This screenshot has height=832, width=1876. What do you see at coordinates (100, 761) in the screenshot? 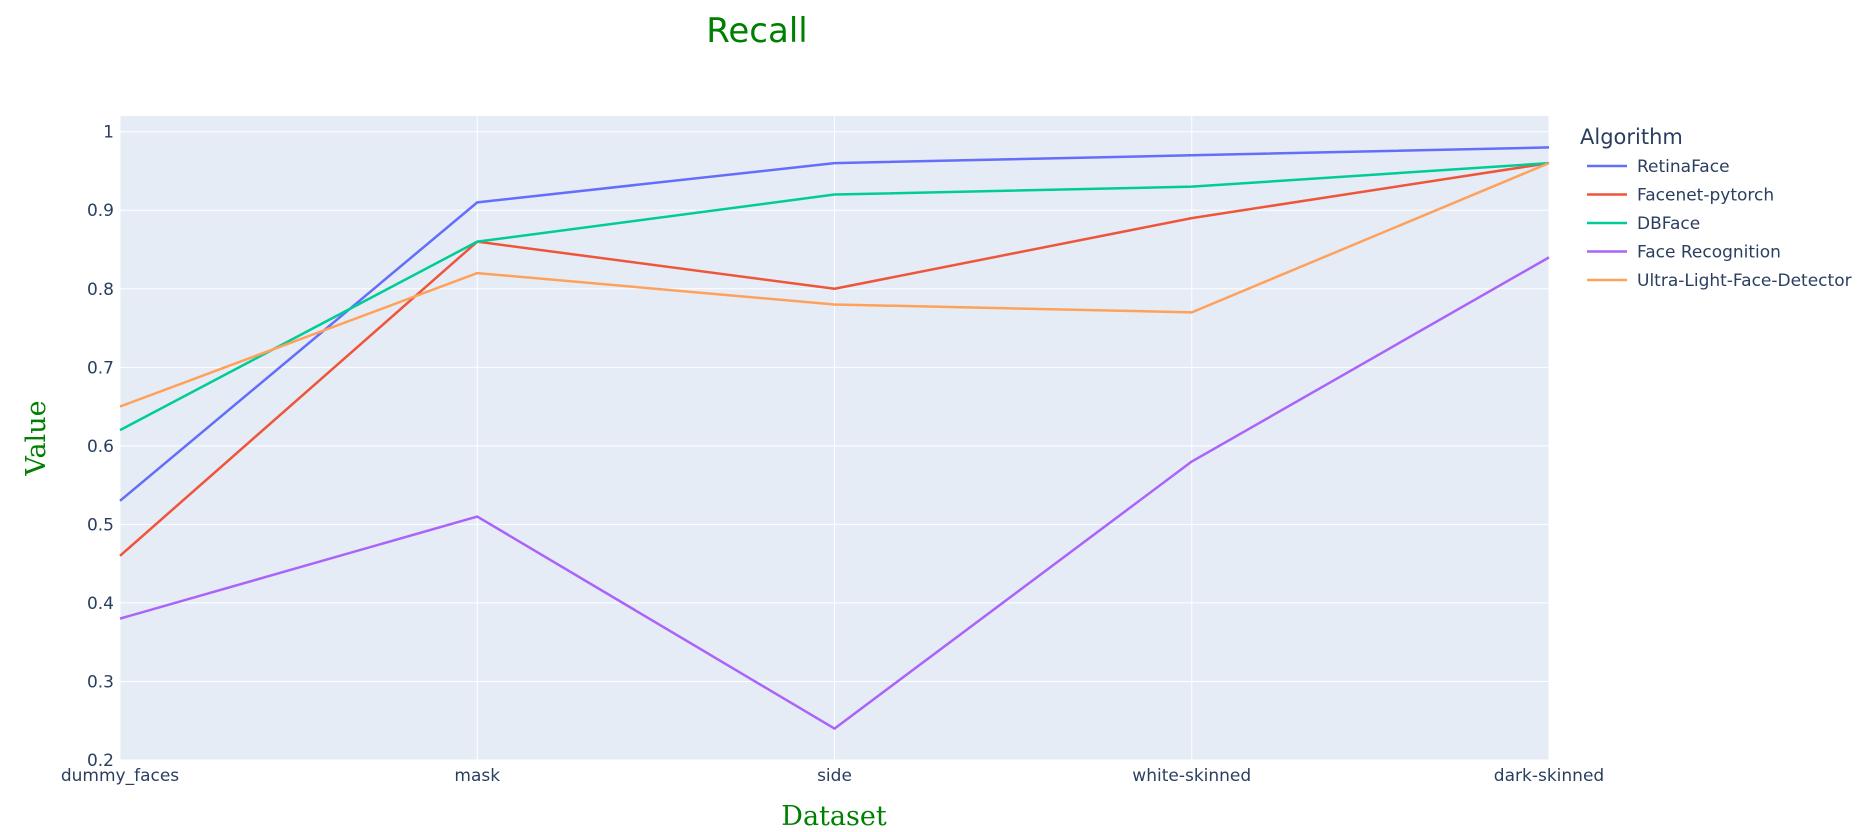
I see `y-tick-label: 0.2` at bounding box center [100, 761].